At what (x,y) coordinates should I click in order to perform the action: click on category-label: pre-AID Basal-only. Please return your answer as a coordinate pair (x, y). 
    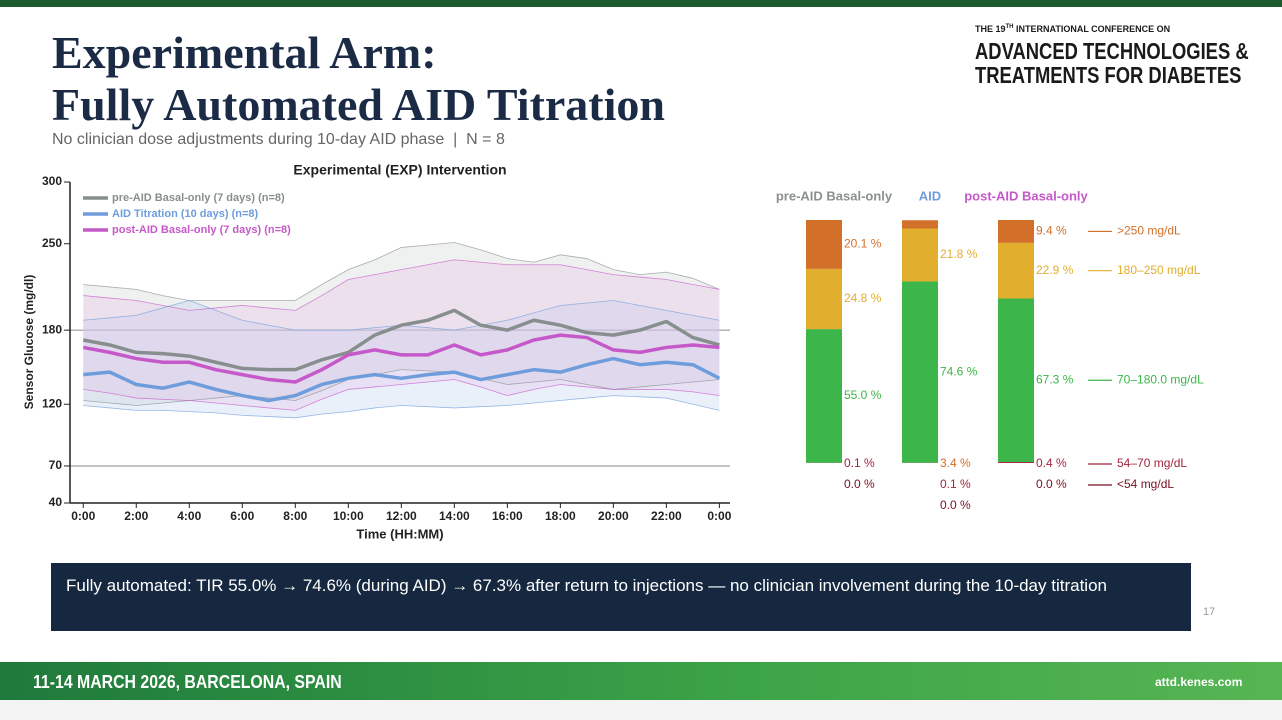
    Looking at the image, I should click on (834, 195).